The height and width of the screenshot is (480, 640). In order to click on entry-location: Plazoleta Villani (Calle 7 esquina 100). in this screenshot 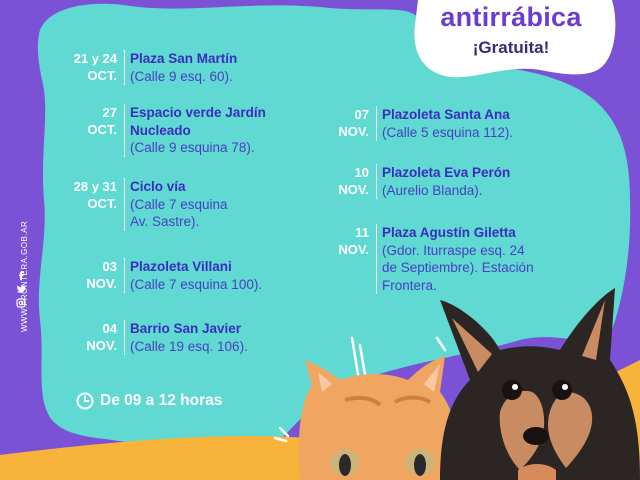, I will do `click(193, 276)`.